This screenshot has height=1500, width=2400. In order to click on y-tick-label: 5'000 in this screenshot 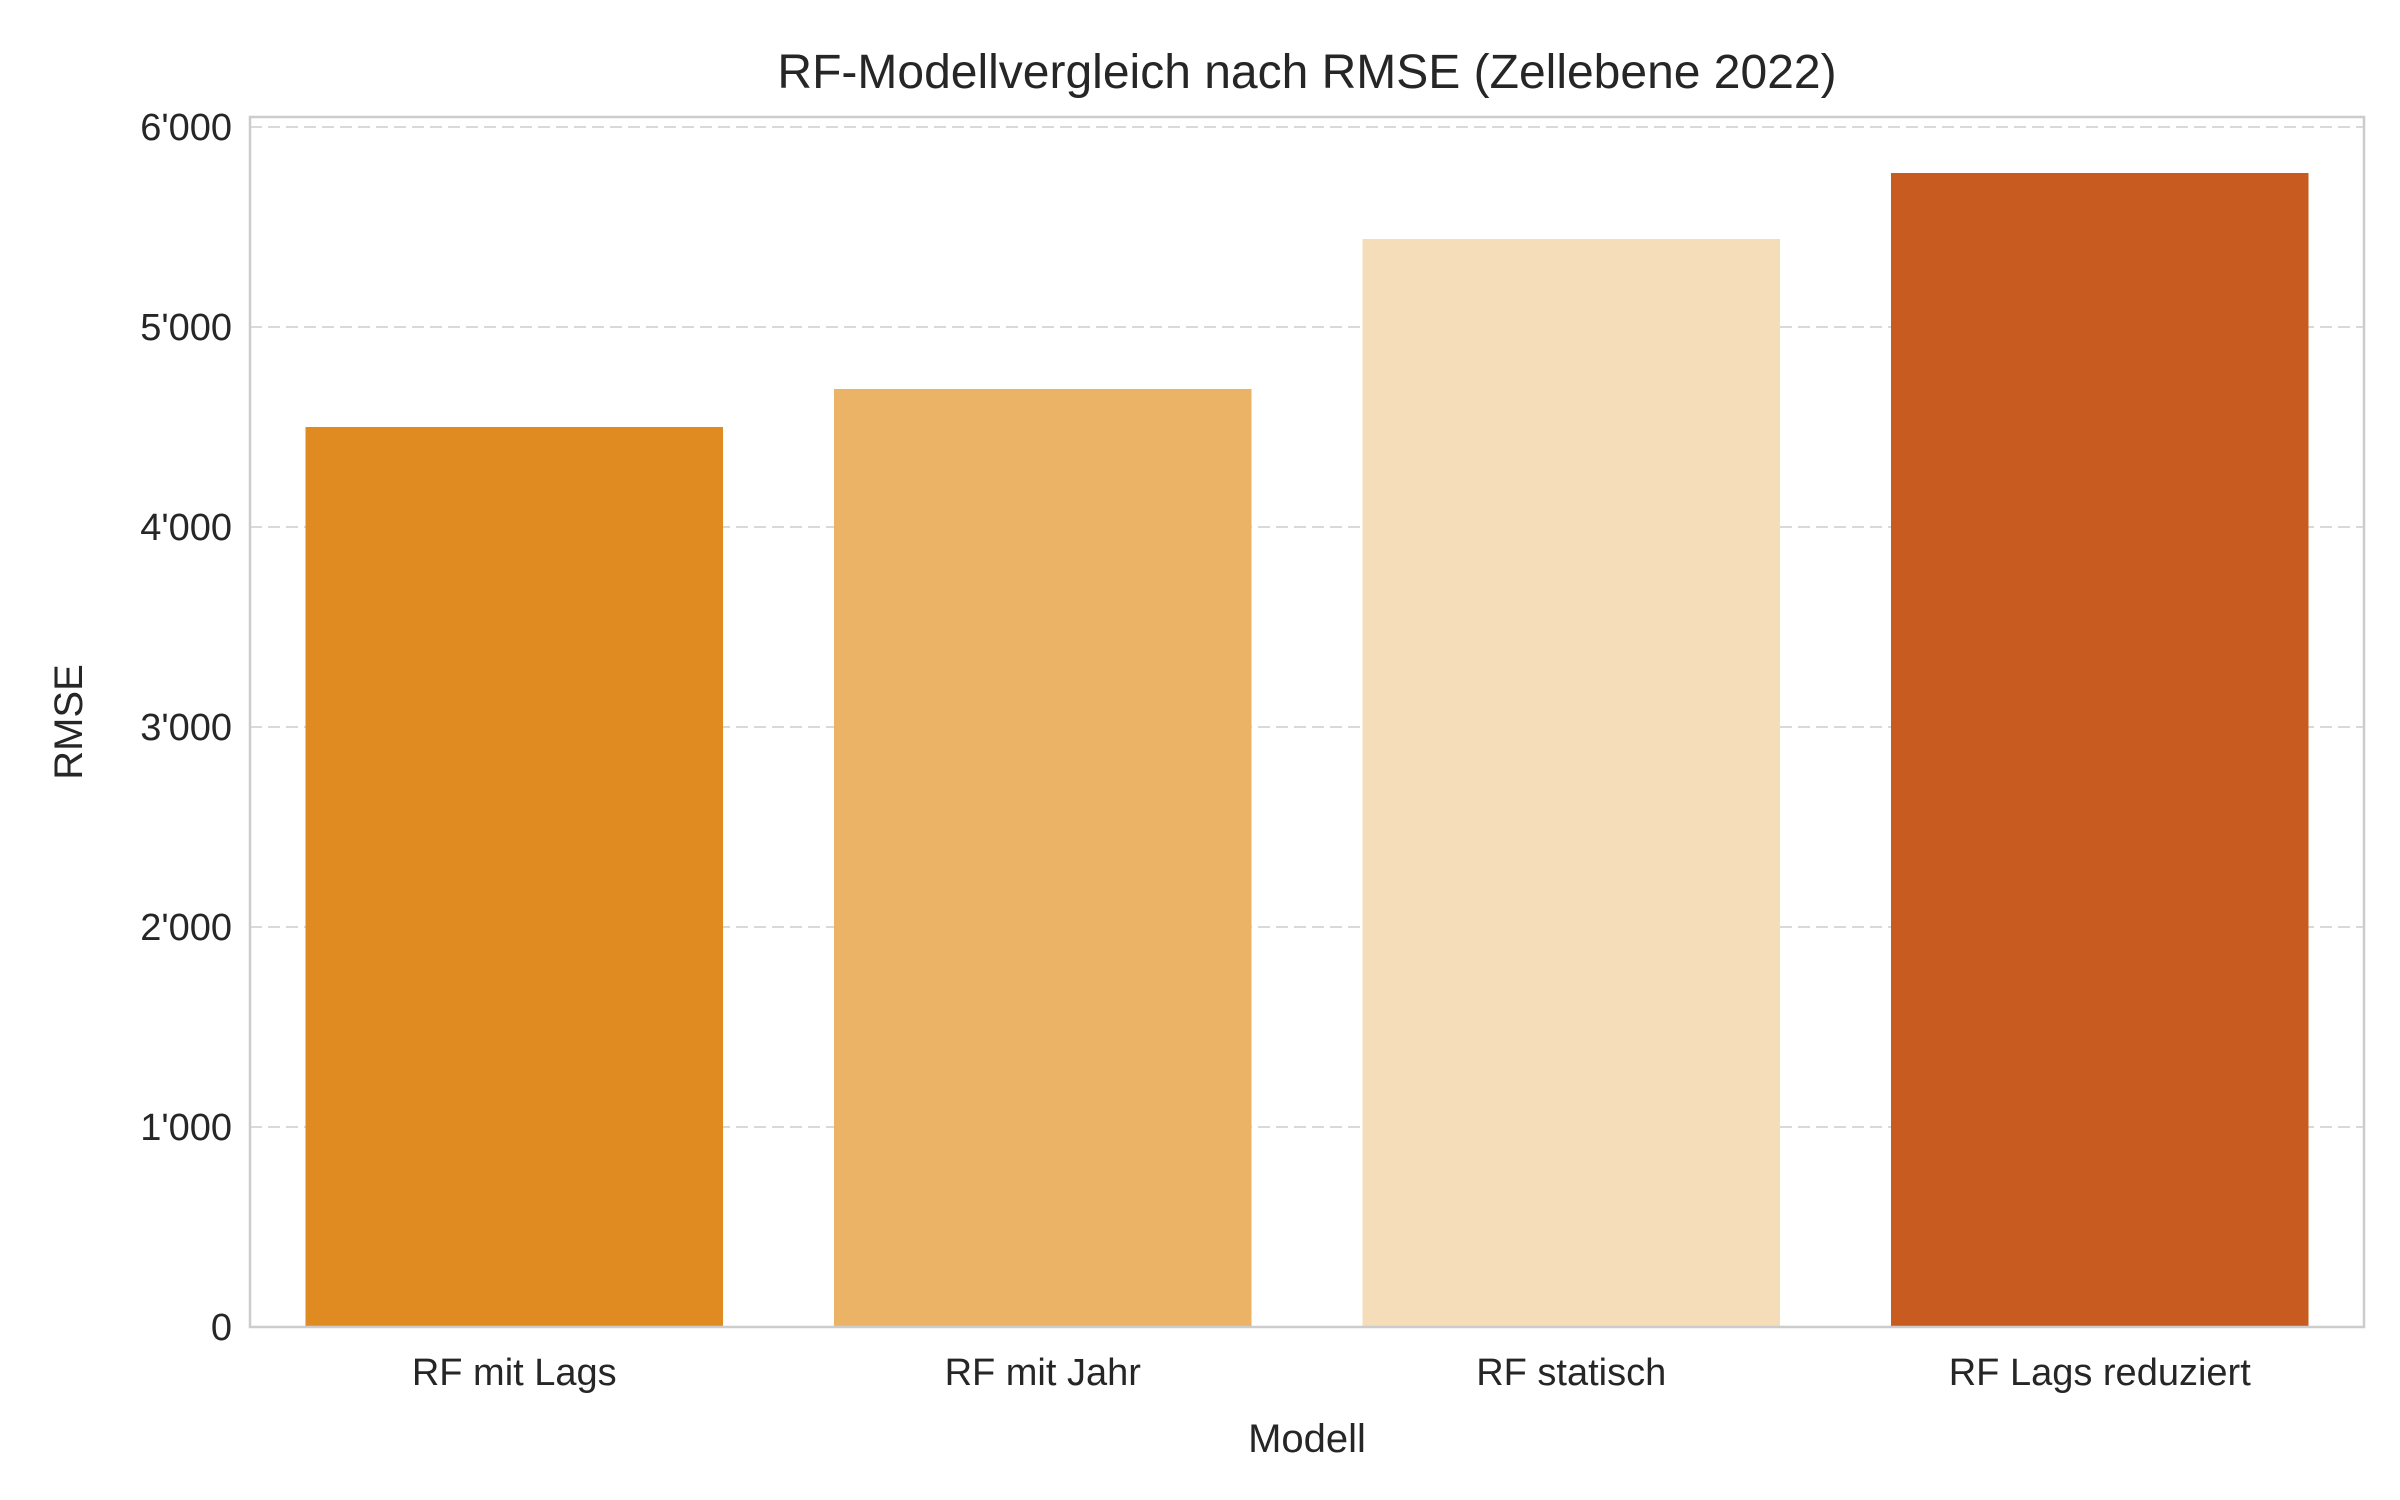, I will do `click(186, 328)`.